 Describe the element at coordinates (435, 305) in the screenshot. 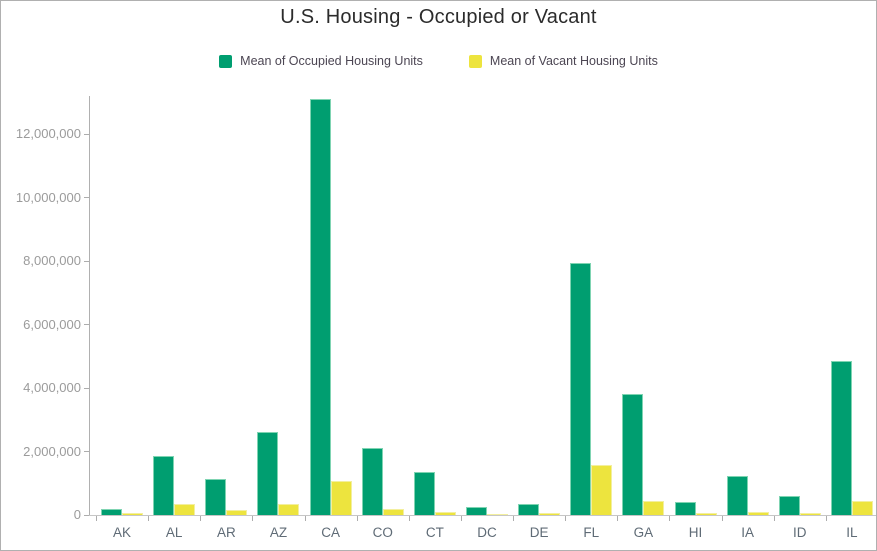

I see `category-group-ct` at that location.